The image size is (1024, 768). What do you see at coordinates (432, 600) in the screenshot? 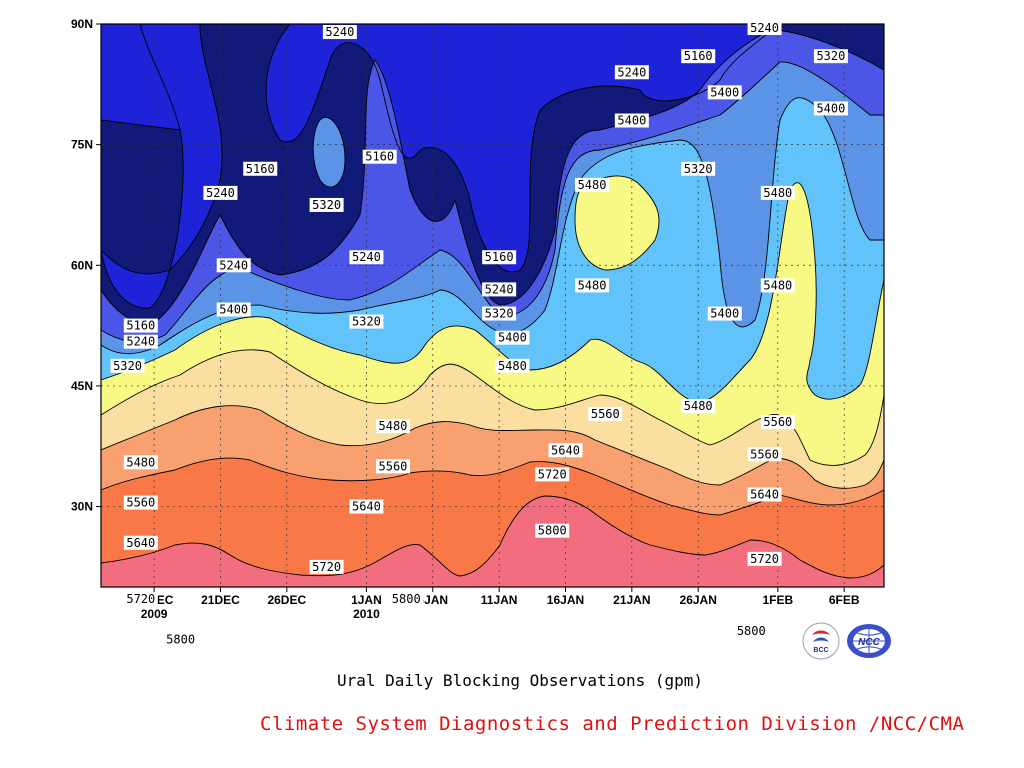
I see `x-tick-label: 6JAN` at bounding box center [432, 600].